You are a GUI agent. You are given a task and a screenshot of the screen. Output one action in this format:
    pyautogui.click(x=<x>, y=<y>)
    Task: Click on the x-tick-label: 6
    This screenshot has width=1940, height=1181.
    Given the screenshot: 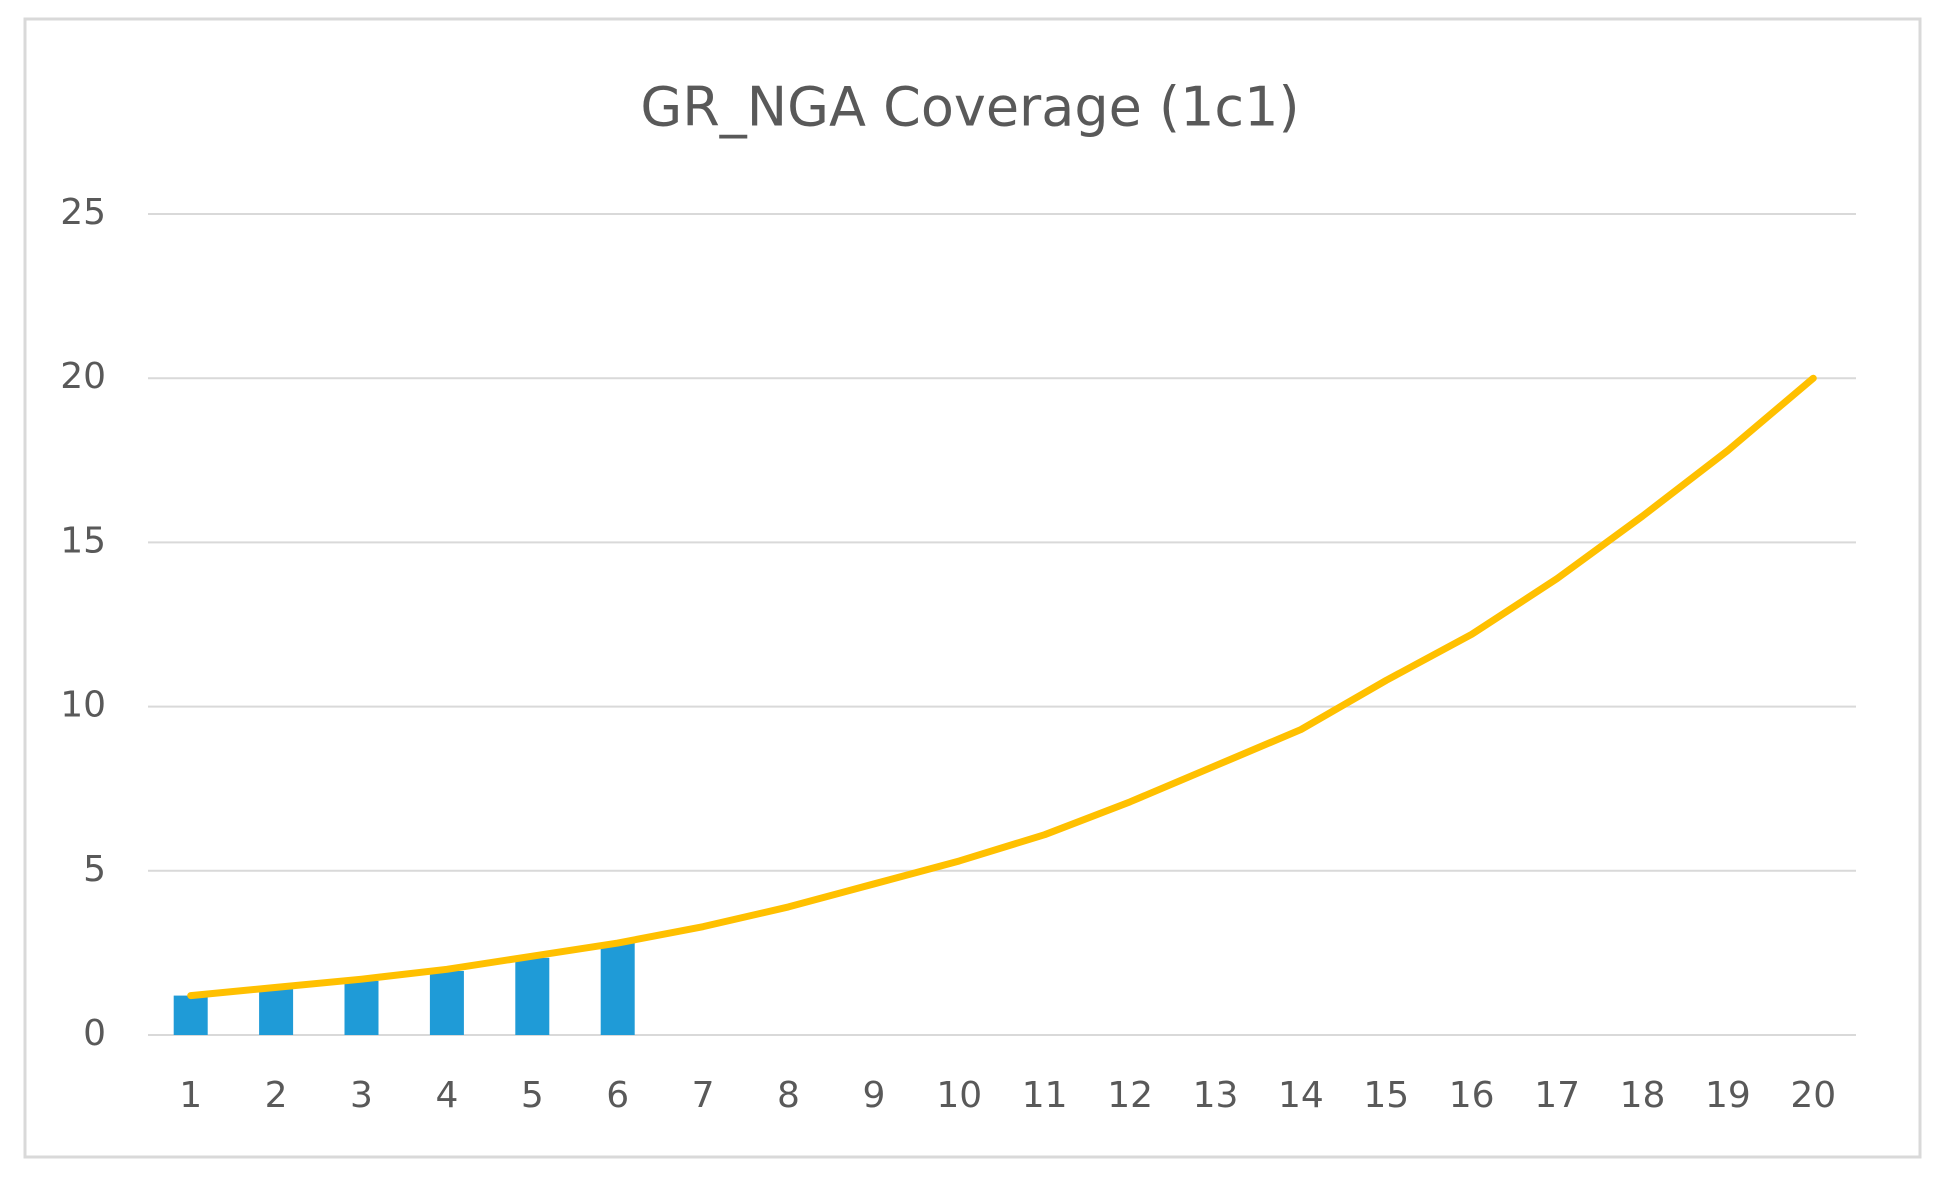 What is the action you would take?
    pyautogui.click(x=617, y=1095)
    